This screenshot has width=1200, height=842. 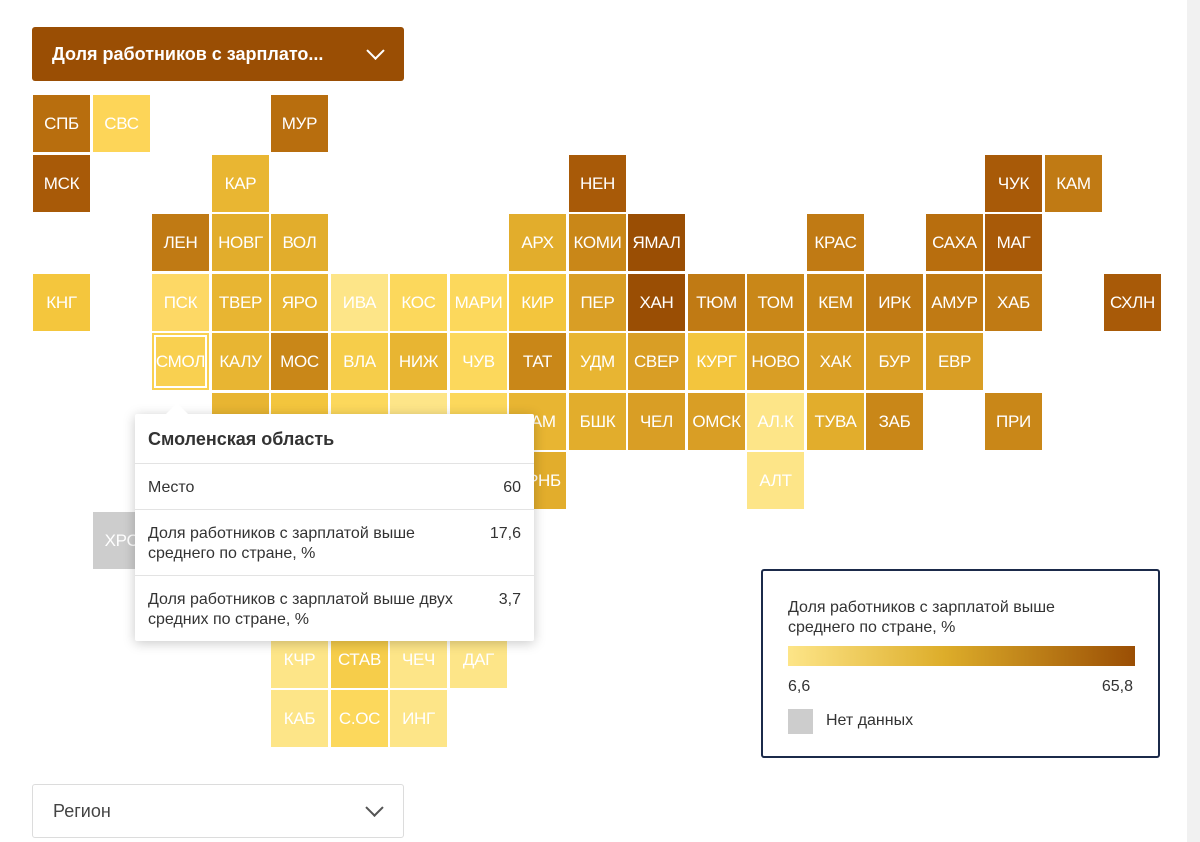 I want to click on region-tile: МУР, so click(x=299, y=123).